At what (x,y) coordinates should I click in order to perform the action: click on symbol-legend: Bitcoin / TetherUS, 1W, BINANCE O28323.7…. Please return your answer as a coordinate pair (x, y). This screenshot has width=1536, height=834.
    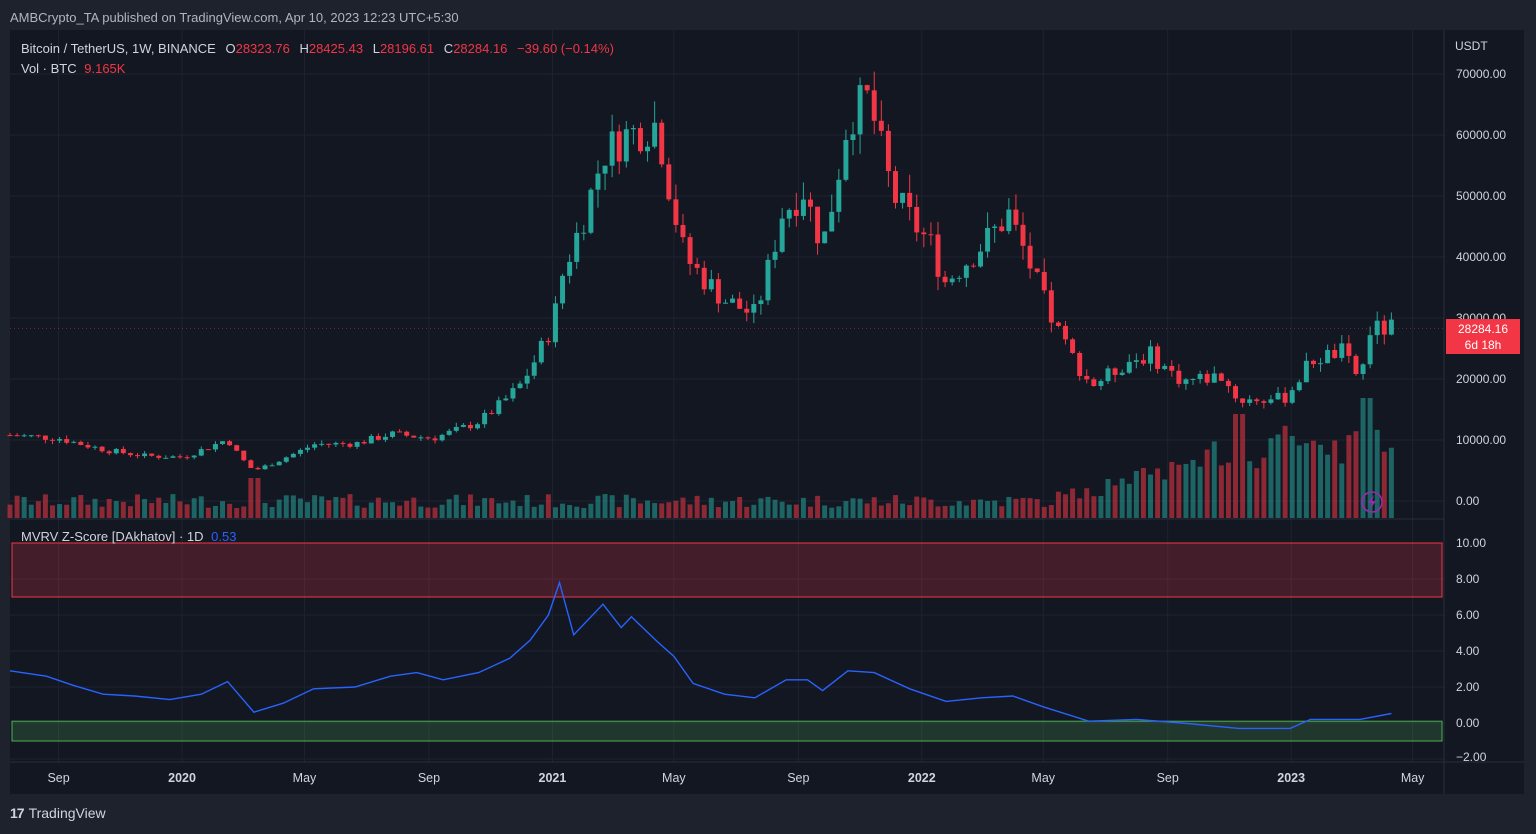
    Looking at the image, I should click on (317, 48).